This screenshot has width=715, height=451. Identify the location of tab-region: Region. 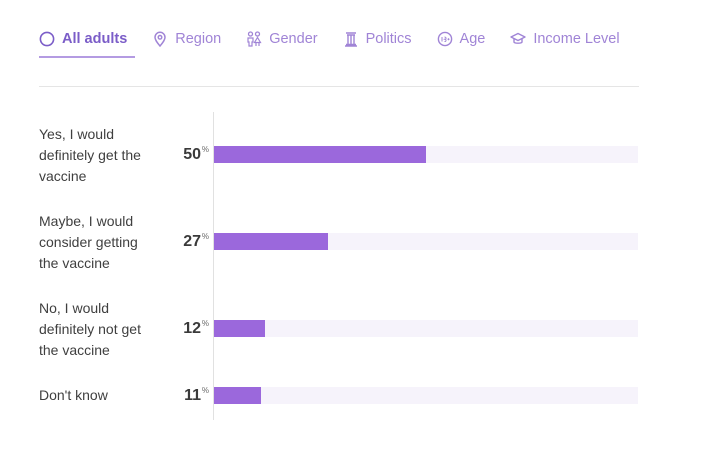
(186, 39).